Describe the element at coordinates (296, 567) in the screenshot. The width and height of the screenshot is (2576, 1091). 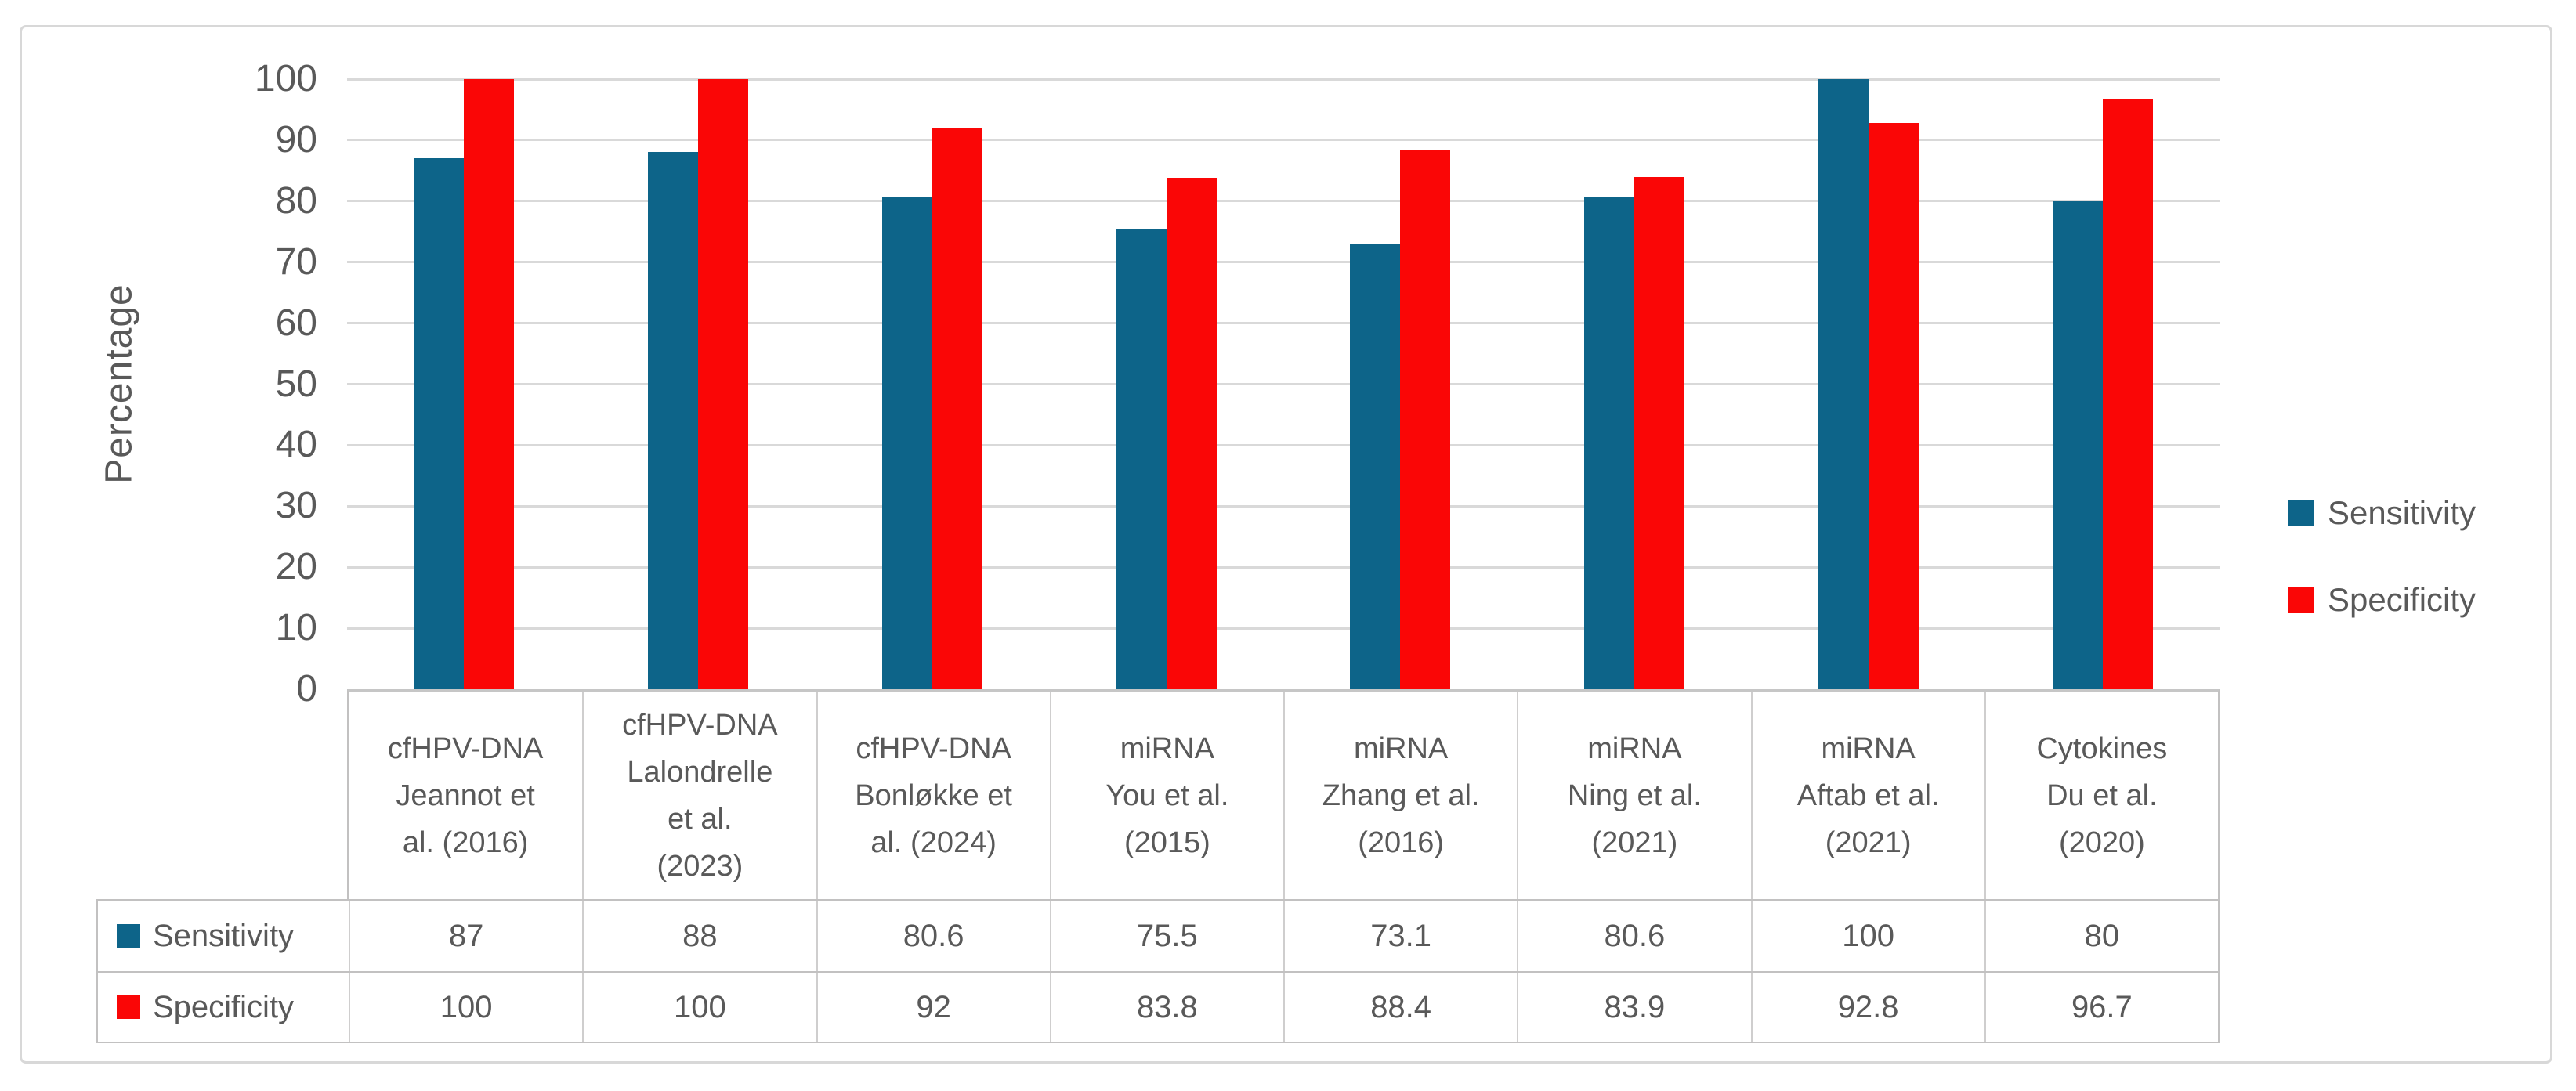
I see `y-tick-label: 20` at that location.